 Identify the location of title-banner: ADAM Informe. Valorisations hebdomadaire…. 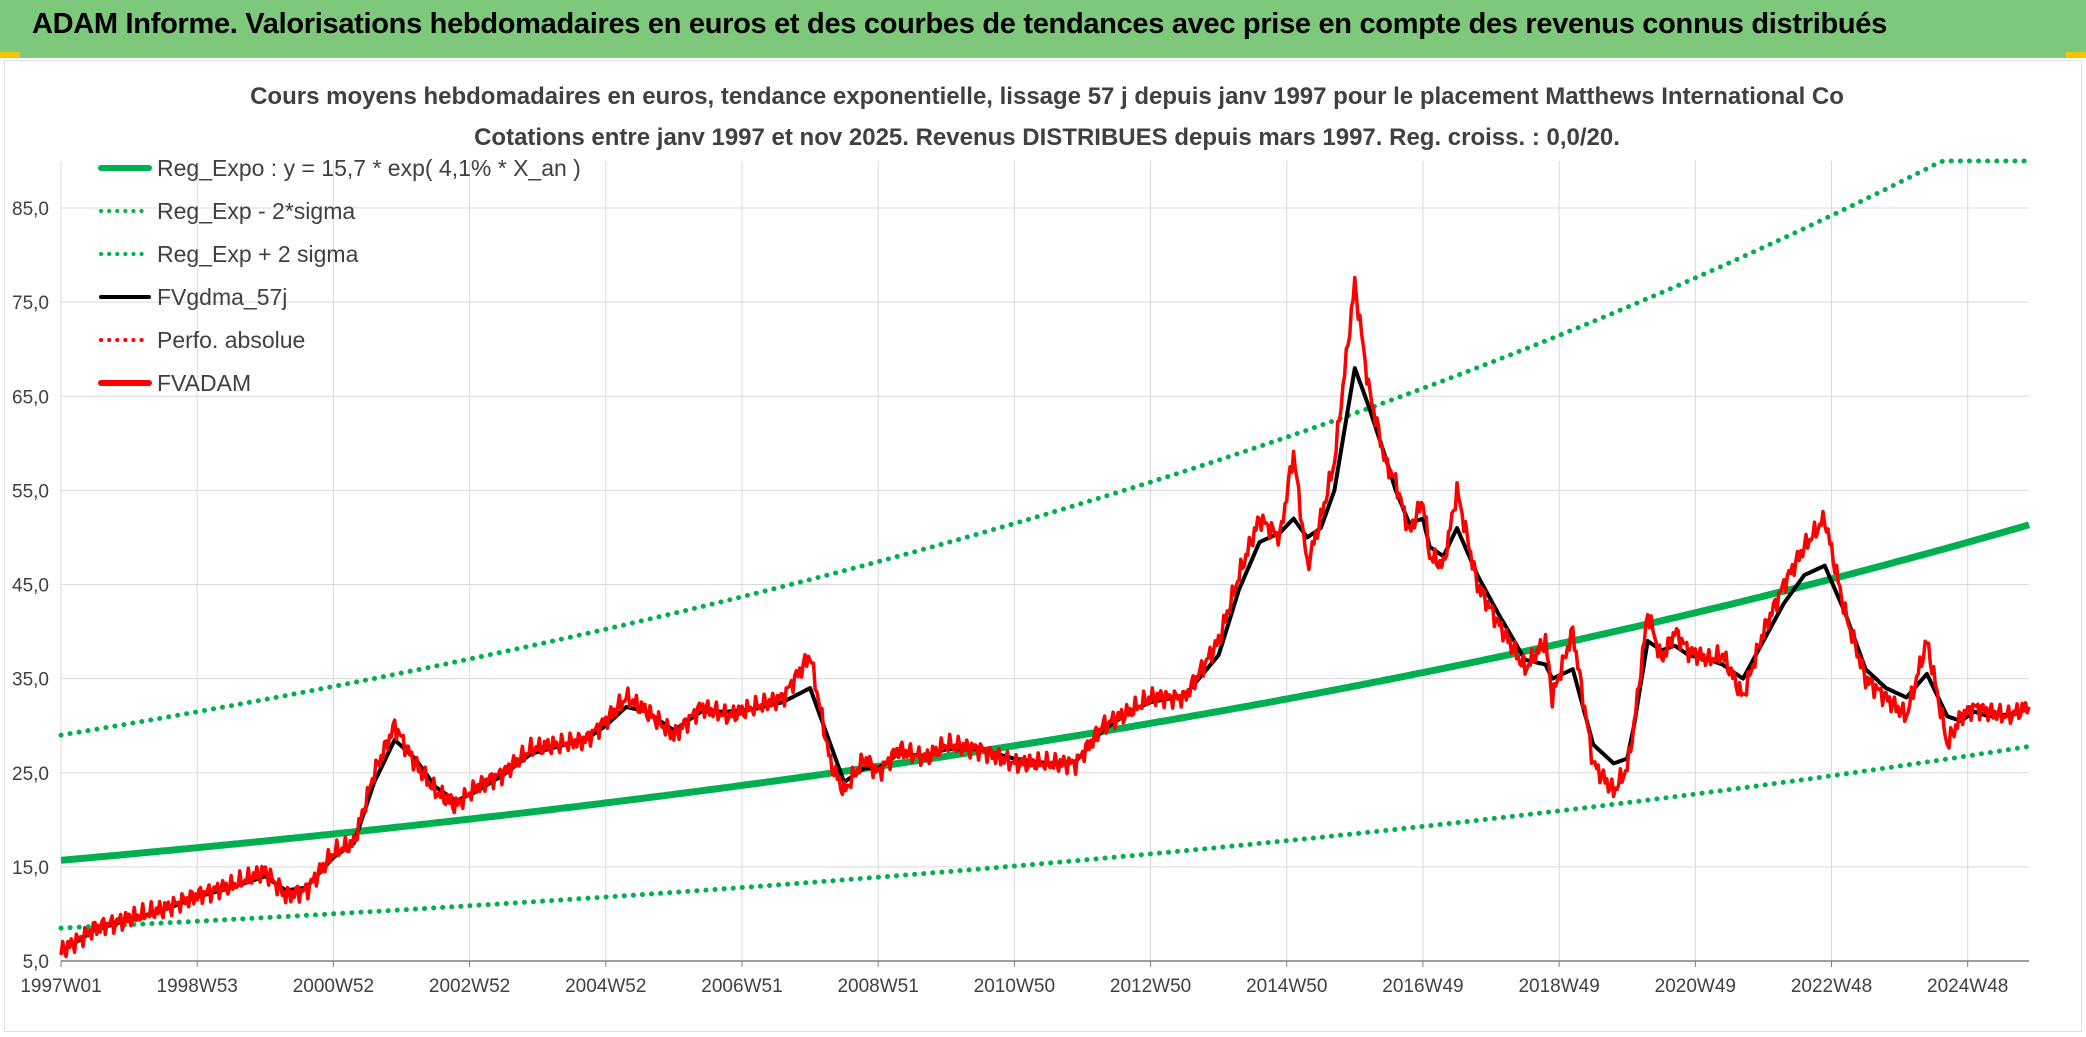
(1043, 29).